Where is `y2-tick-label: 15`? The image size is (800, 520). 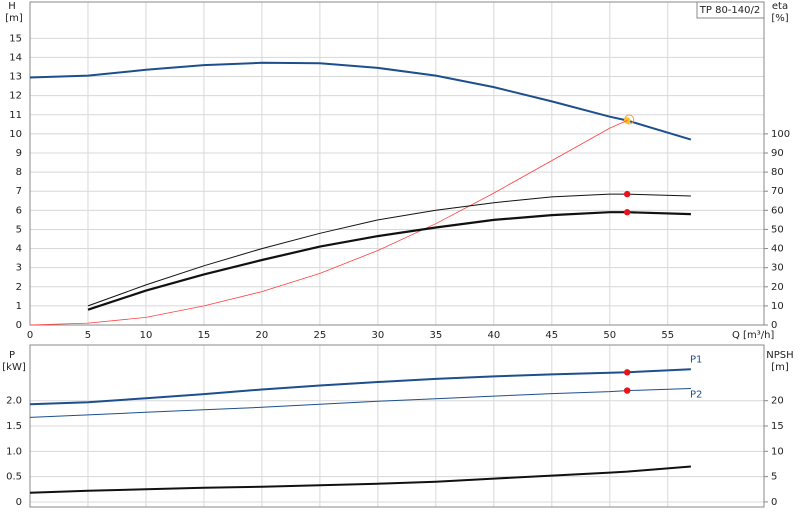 y2-tick-label: 15 is located at coordinates (777, 426).